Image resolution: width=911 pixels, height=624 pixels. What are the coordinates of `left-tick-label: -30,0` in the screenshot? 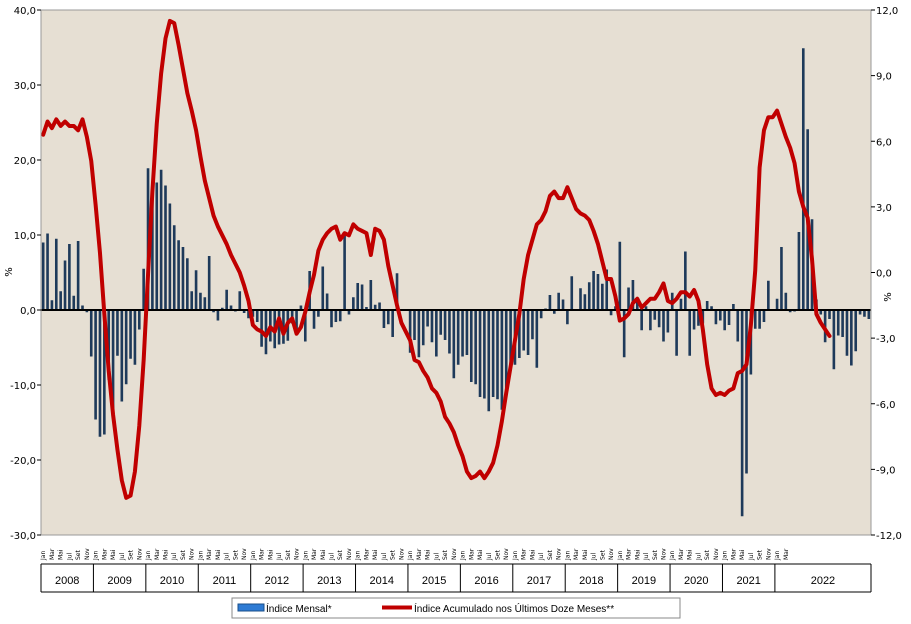 It's located at (23, 536).